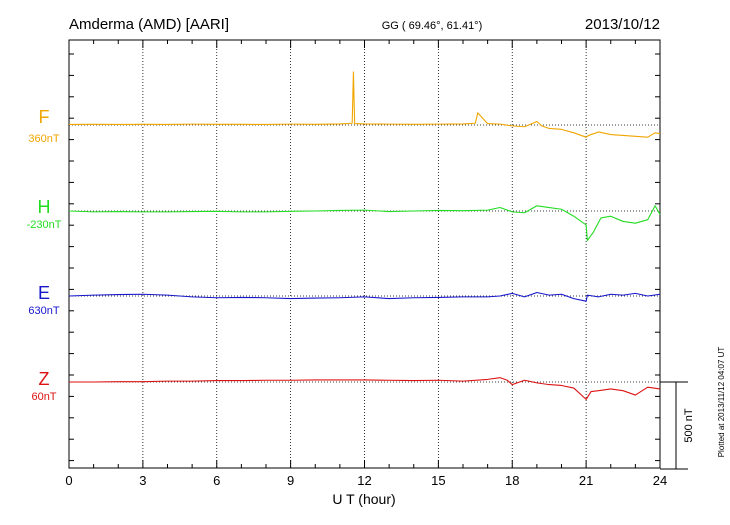 This screenshot has height=525, width=730. I want to click on series-labels: F 360nT H -230nT E 630nT Z 60nT, so click(44, 255).